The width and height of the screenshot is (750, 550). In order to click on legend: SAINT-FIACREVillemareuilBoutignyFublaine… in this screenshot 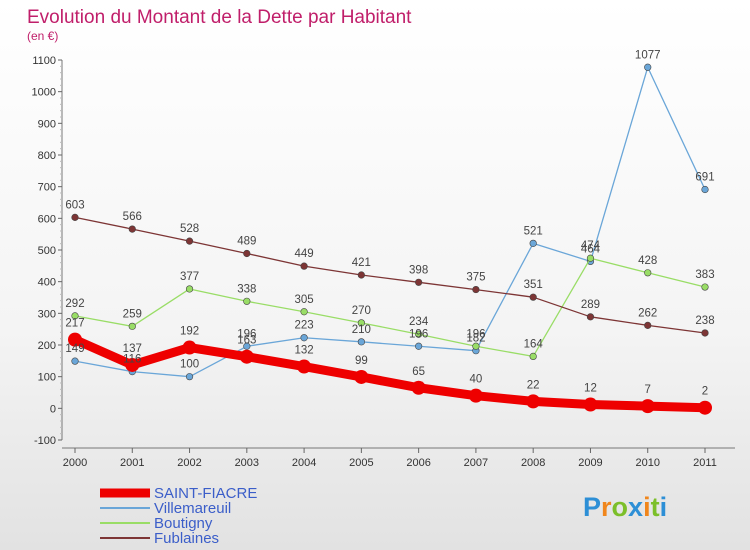, I will do `click(178, 516)`.